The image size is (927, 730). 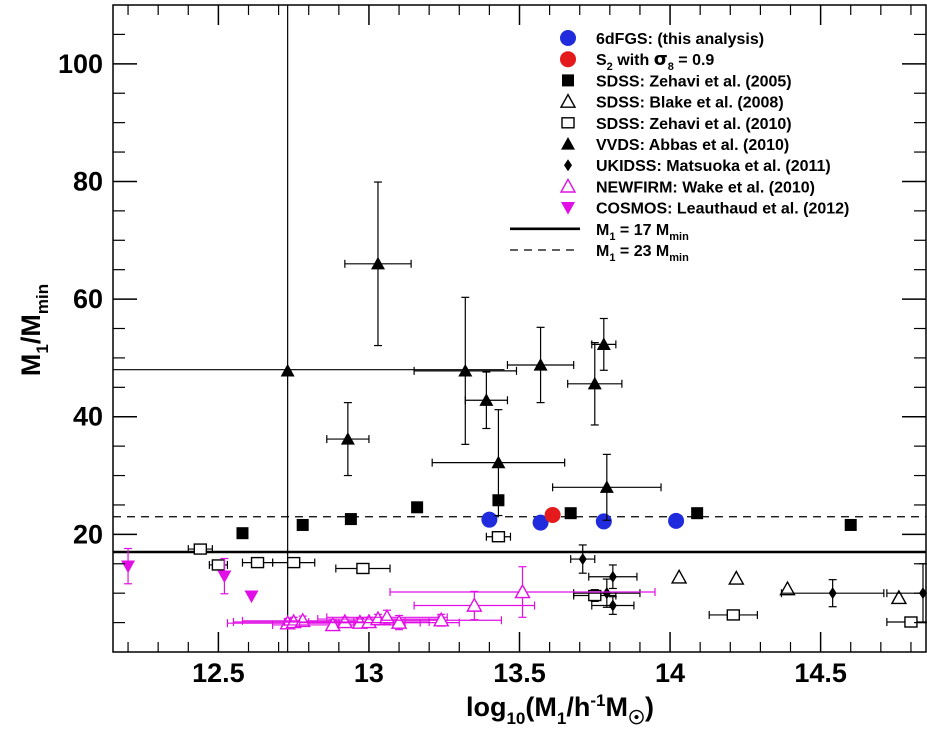 What do you see at coordinates (441, 599) in the screenshot?
I see `series-newfirm-wake-et-al-2010` at bounding box center [441, 599].